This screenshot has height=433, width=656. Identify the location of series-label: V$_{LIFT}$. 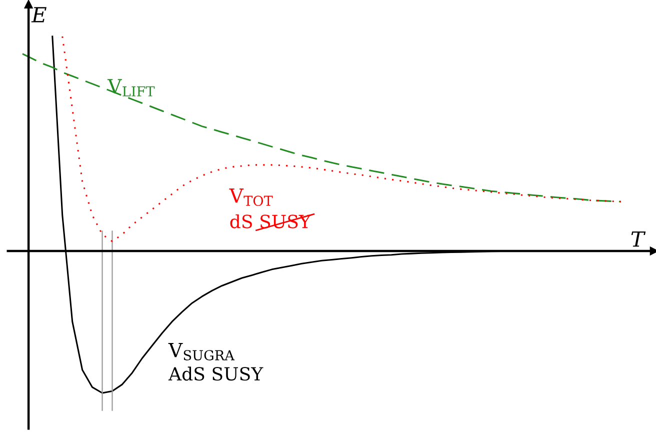
(131, 87).